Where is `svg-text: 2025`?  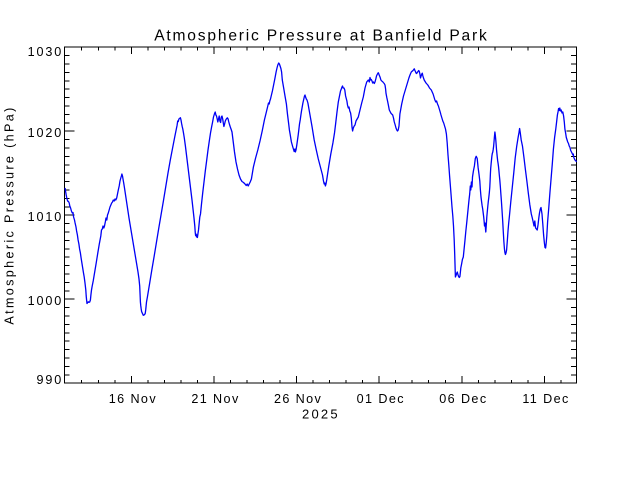 svg-text: 2025 is located at coordinates (321, 414).